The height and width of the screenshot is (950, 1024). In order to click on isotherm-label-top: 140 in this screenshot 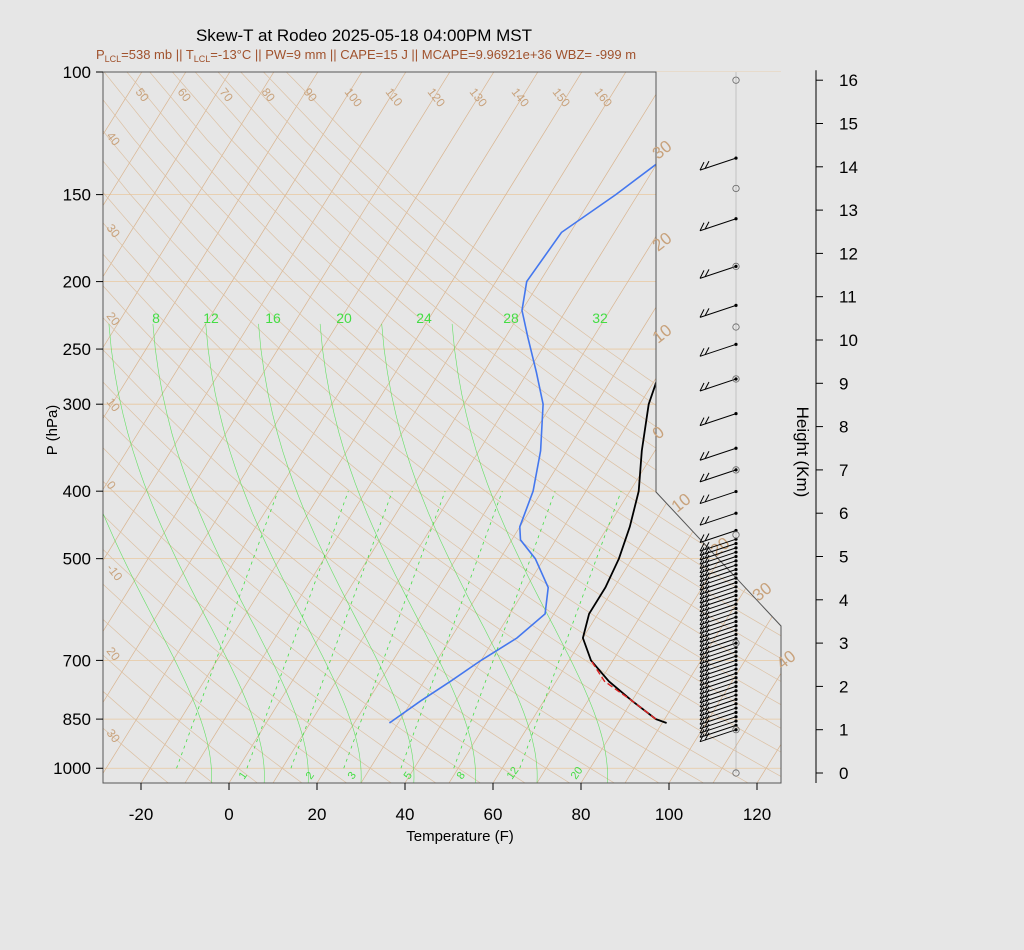, I will do `click(521, 97)`.